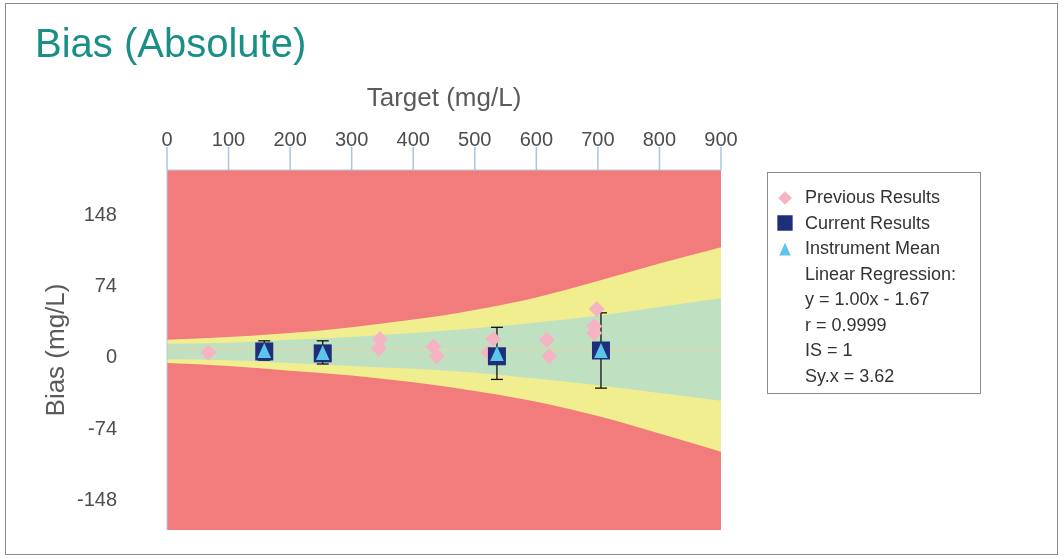 This screenshot has width=1064, height=558. What do you see at coordinates (659, 139) in the screenshot?
I see `x-tick-label: 800` at bounding box center [659, 139].